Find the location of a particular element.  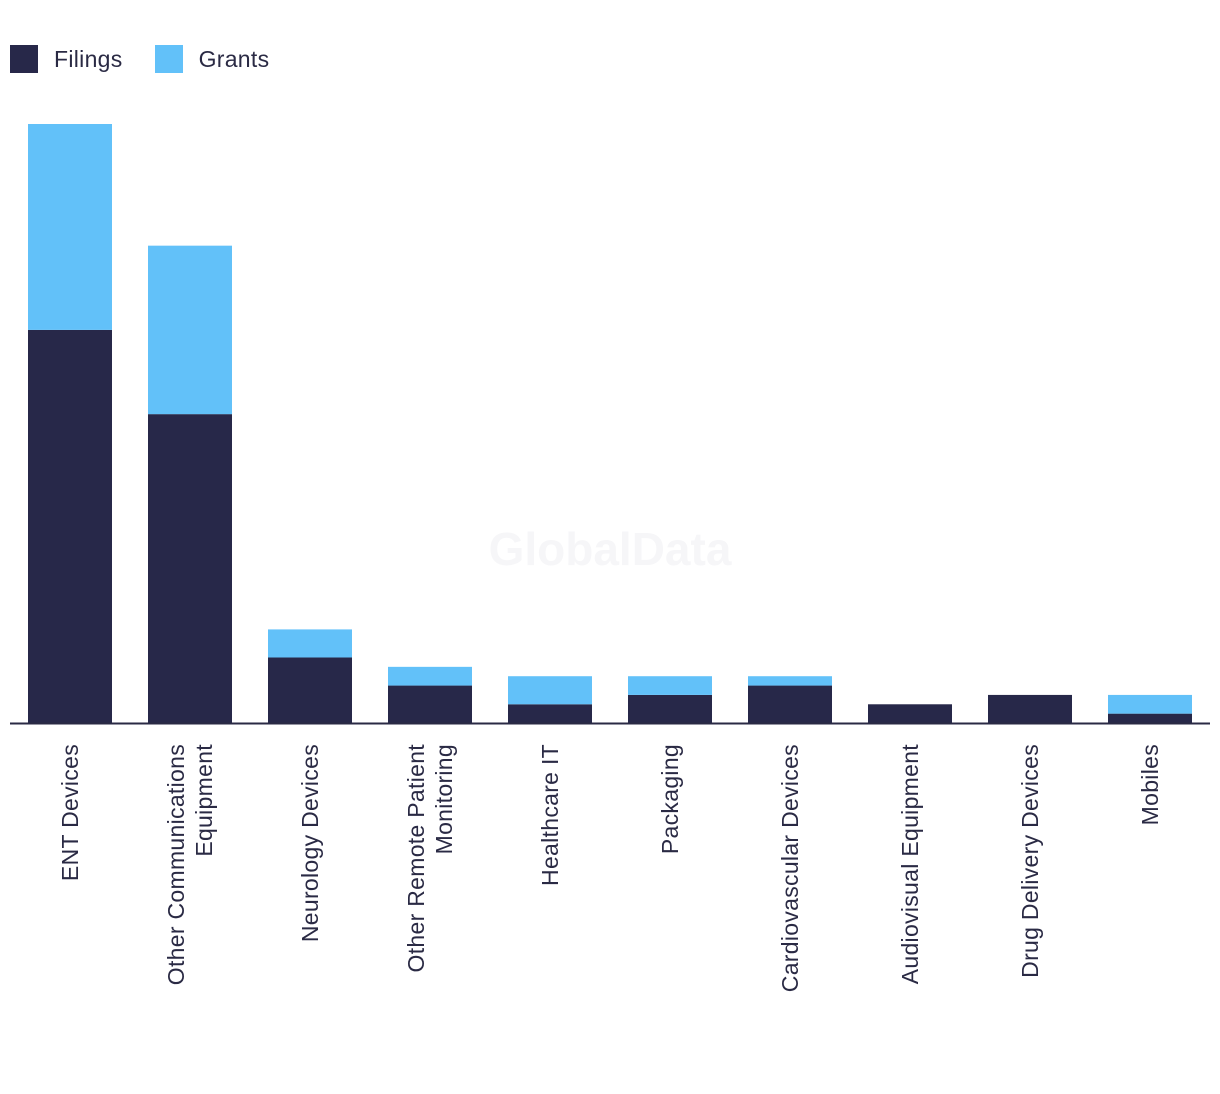

x-tick-label-line: Equipment is located at coordinates (204, 800).